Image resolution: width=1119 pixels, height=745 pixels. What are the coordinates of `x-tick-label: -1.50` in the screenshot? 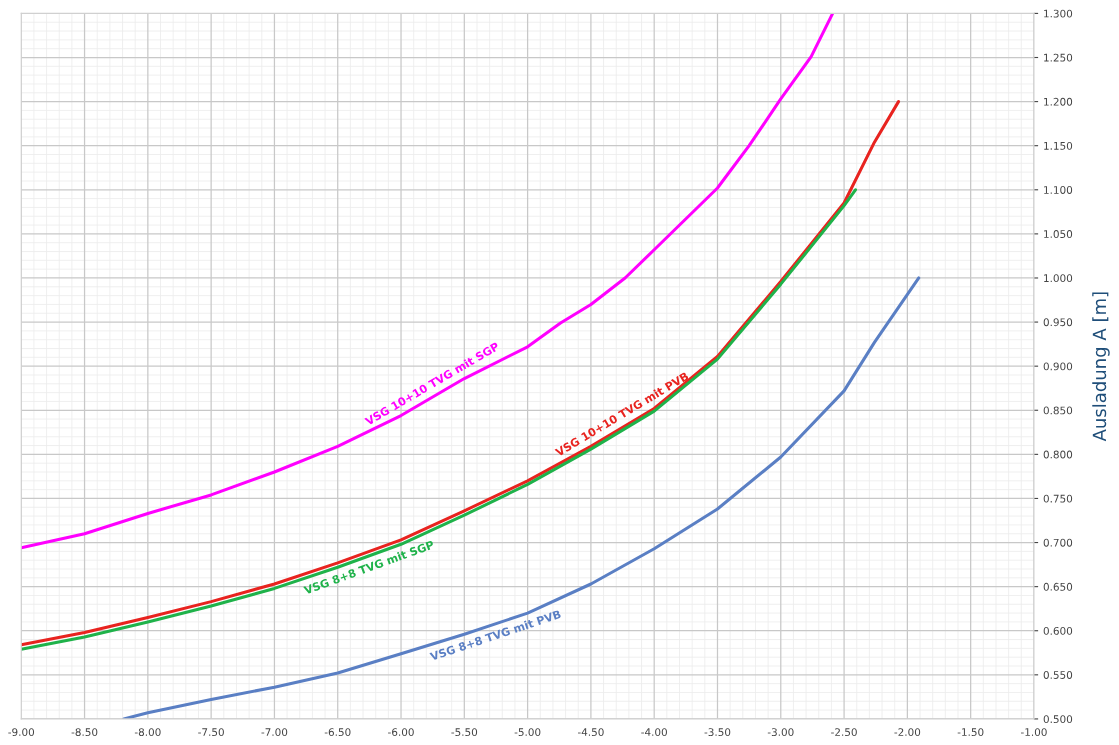 It's located at (970, 732).